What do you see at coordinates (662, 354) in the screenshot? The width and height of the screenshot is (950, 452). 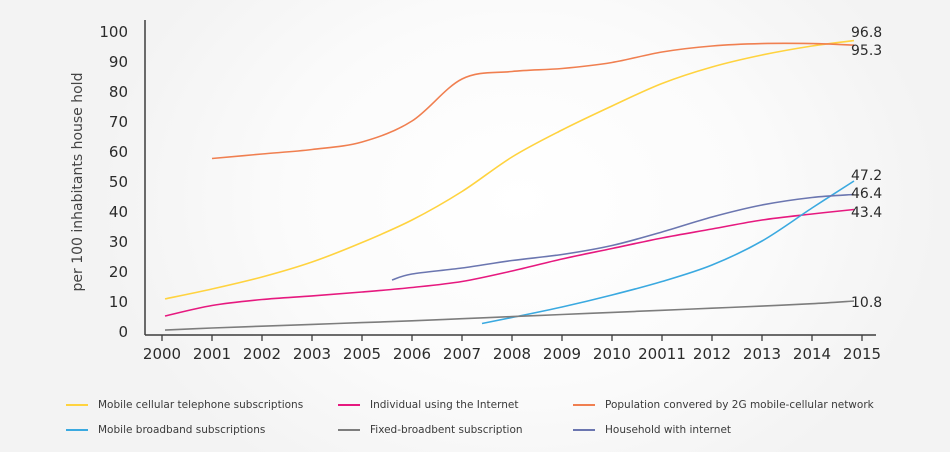 I see `x-tick-label: 20011` at bounding box center [662, 354].